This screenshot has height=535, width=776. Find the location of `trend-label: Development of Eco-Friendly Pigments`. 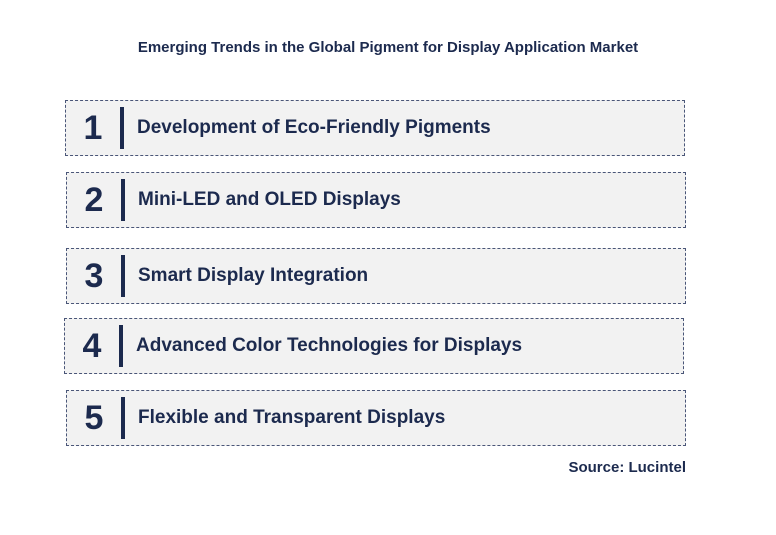

trend-label: Development of Eco-Friendly Pigments is located at coordinates (314, 127).